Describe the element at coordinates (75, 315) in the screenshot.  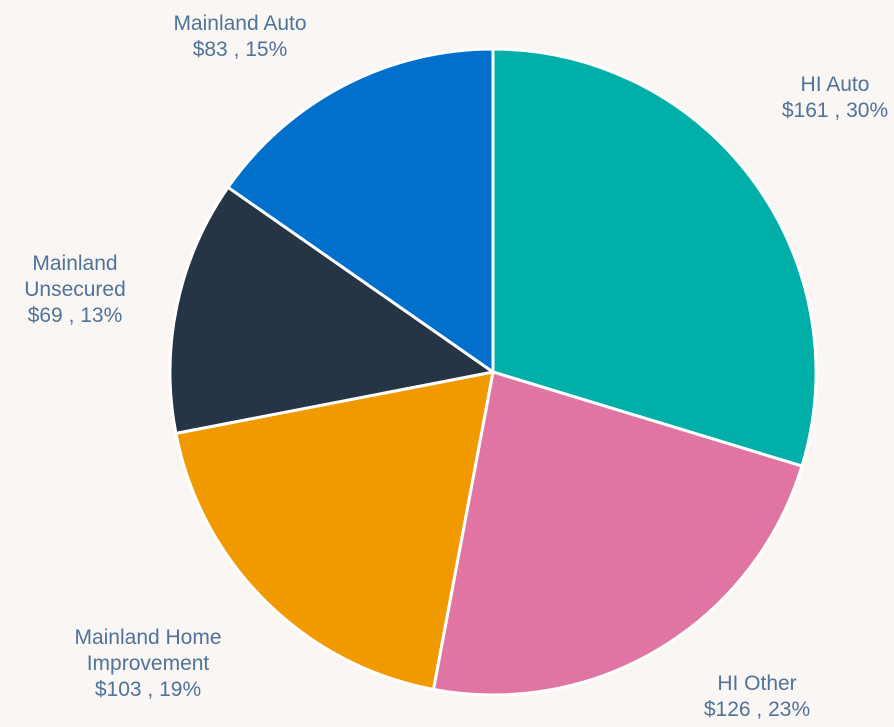
I see `value-label: $69 , 13%` at that location.